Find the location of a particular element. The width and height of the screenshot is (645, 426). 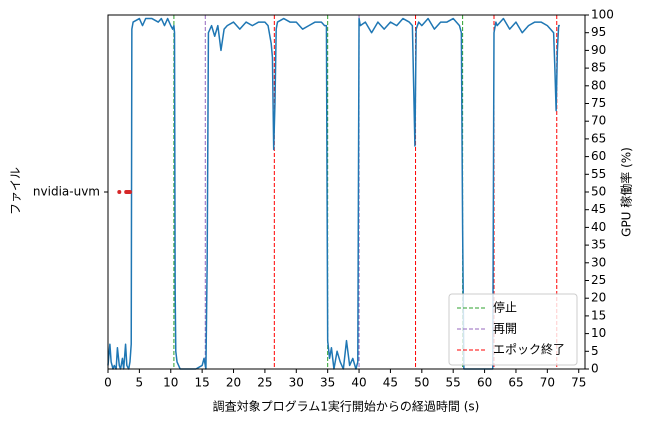

x-tick-label: 50 is located at coordinates (421, 383).